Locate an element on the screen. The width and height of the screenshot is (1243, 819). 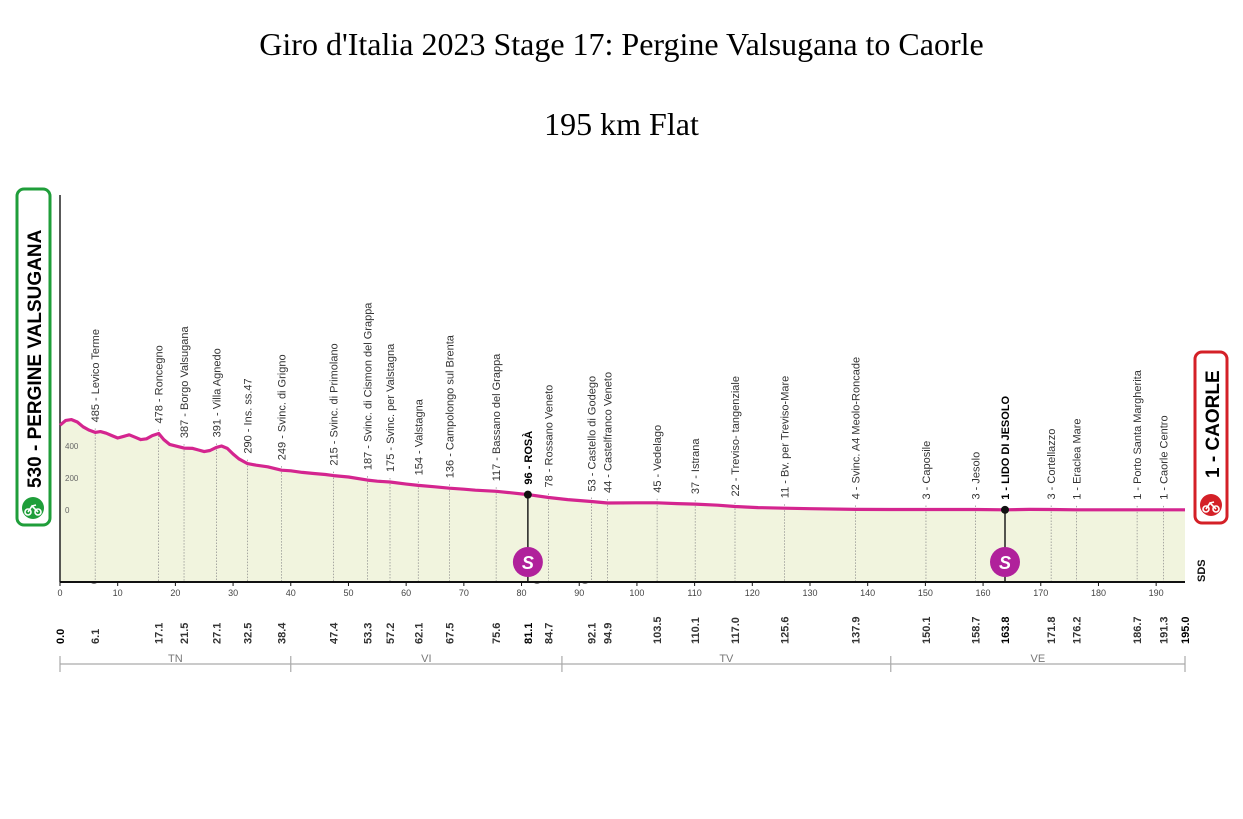
km-label: 191.3 is located at coordinates (1165, 630).